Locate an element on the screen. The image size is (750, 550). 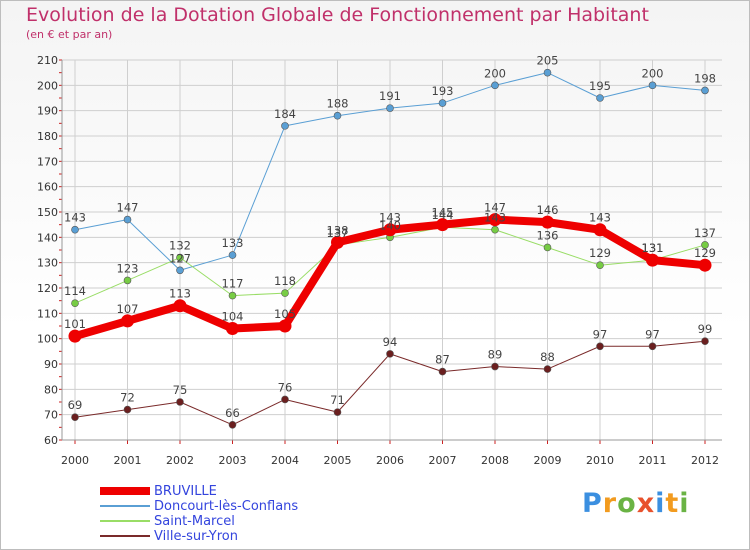
data-label-bruville: 138 is located at coordinates (338, 230).